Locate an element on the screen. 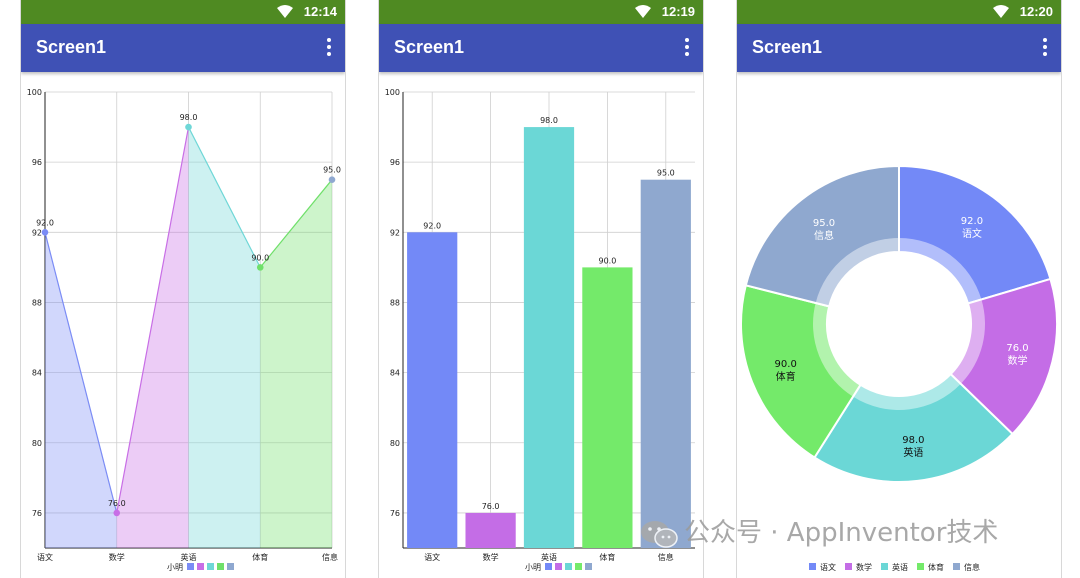  status-bar: 12:19 is located at coordinates (541, 12).